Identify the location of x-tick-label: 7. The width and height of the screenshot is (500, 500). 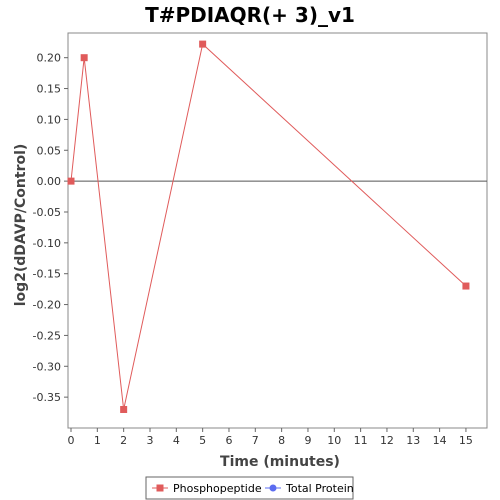
(255, 440).